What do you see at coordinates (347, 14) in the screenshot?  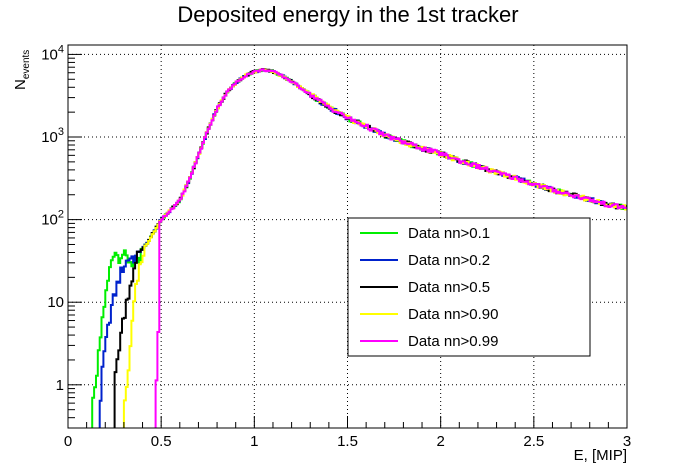 I see `chart-title: Deposited energy in the 1st tracker` at bounding box center [347, 14].